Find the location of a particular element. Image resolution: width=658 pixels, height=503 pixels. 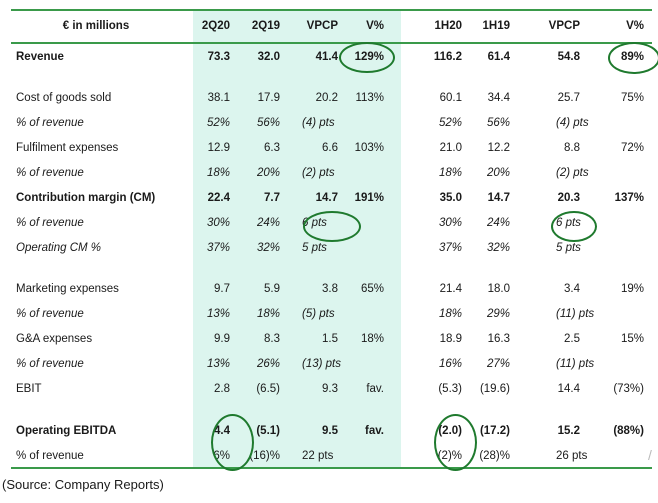

table-cell: 54.8 is located at coordinates (568, 57).